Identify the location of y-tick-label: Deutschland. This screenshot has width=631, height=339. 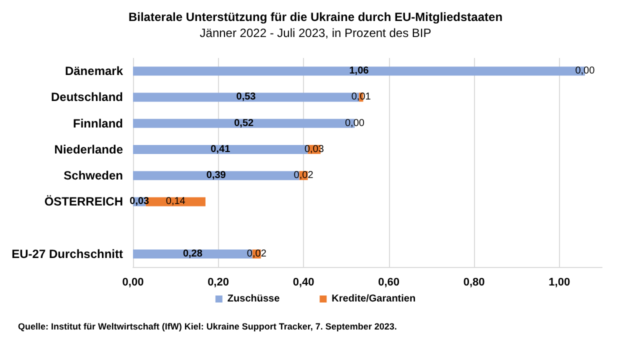
(86, 97).